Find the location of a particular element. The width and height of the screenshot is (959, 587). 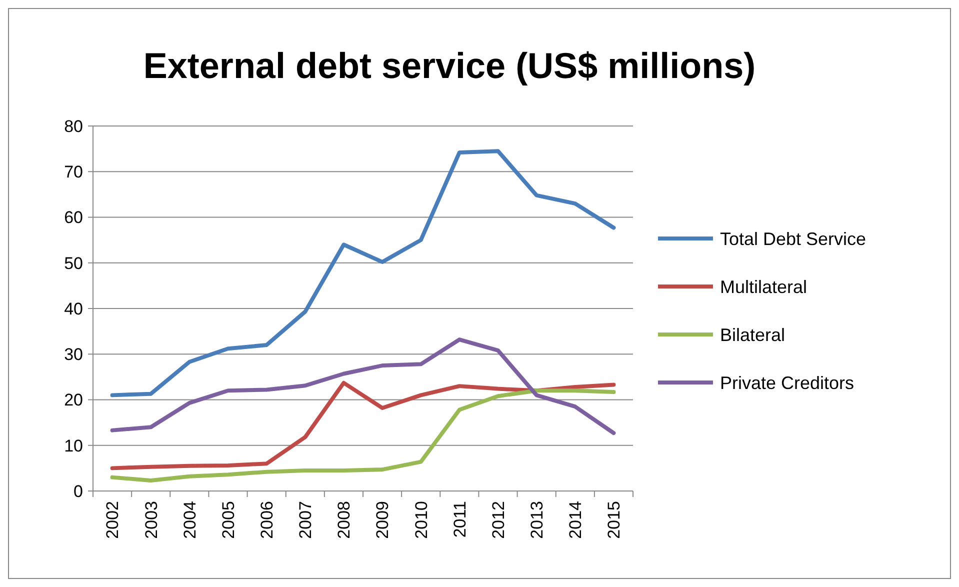

x-tick-label: 2007 is located at coordinates (306, 520).